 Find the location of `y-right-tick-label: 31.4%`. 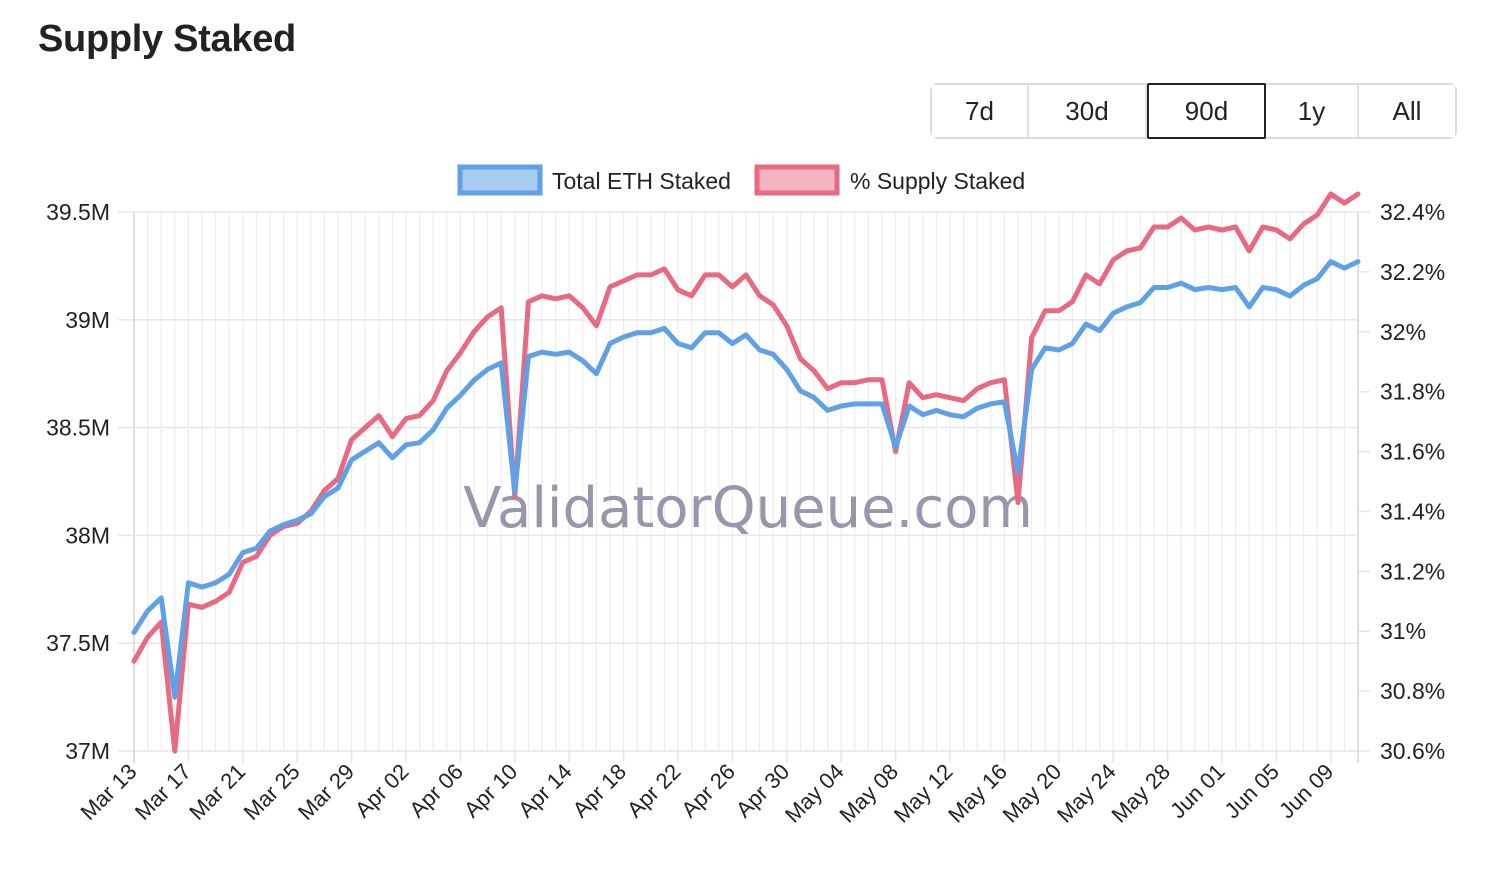

y-right-tick-label: 31.4% is located at coordinates (1412, 511).